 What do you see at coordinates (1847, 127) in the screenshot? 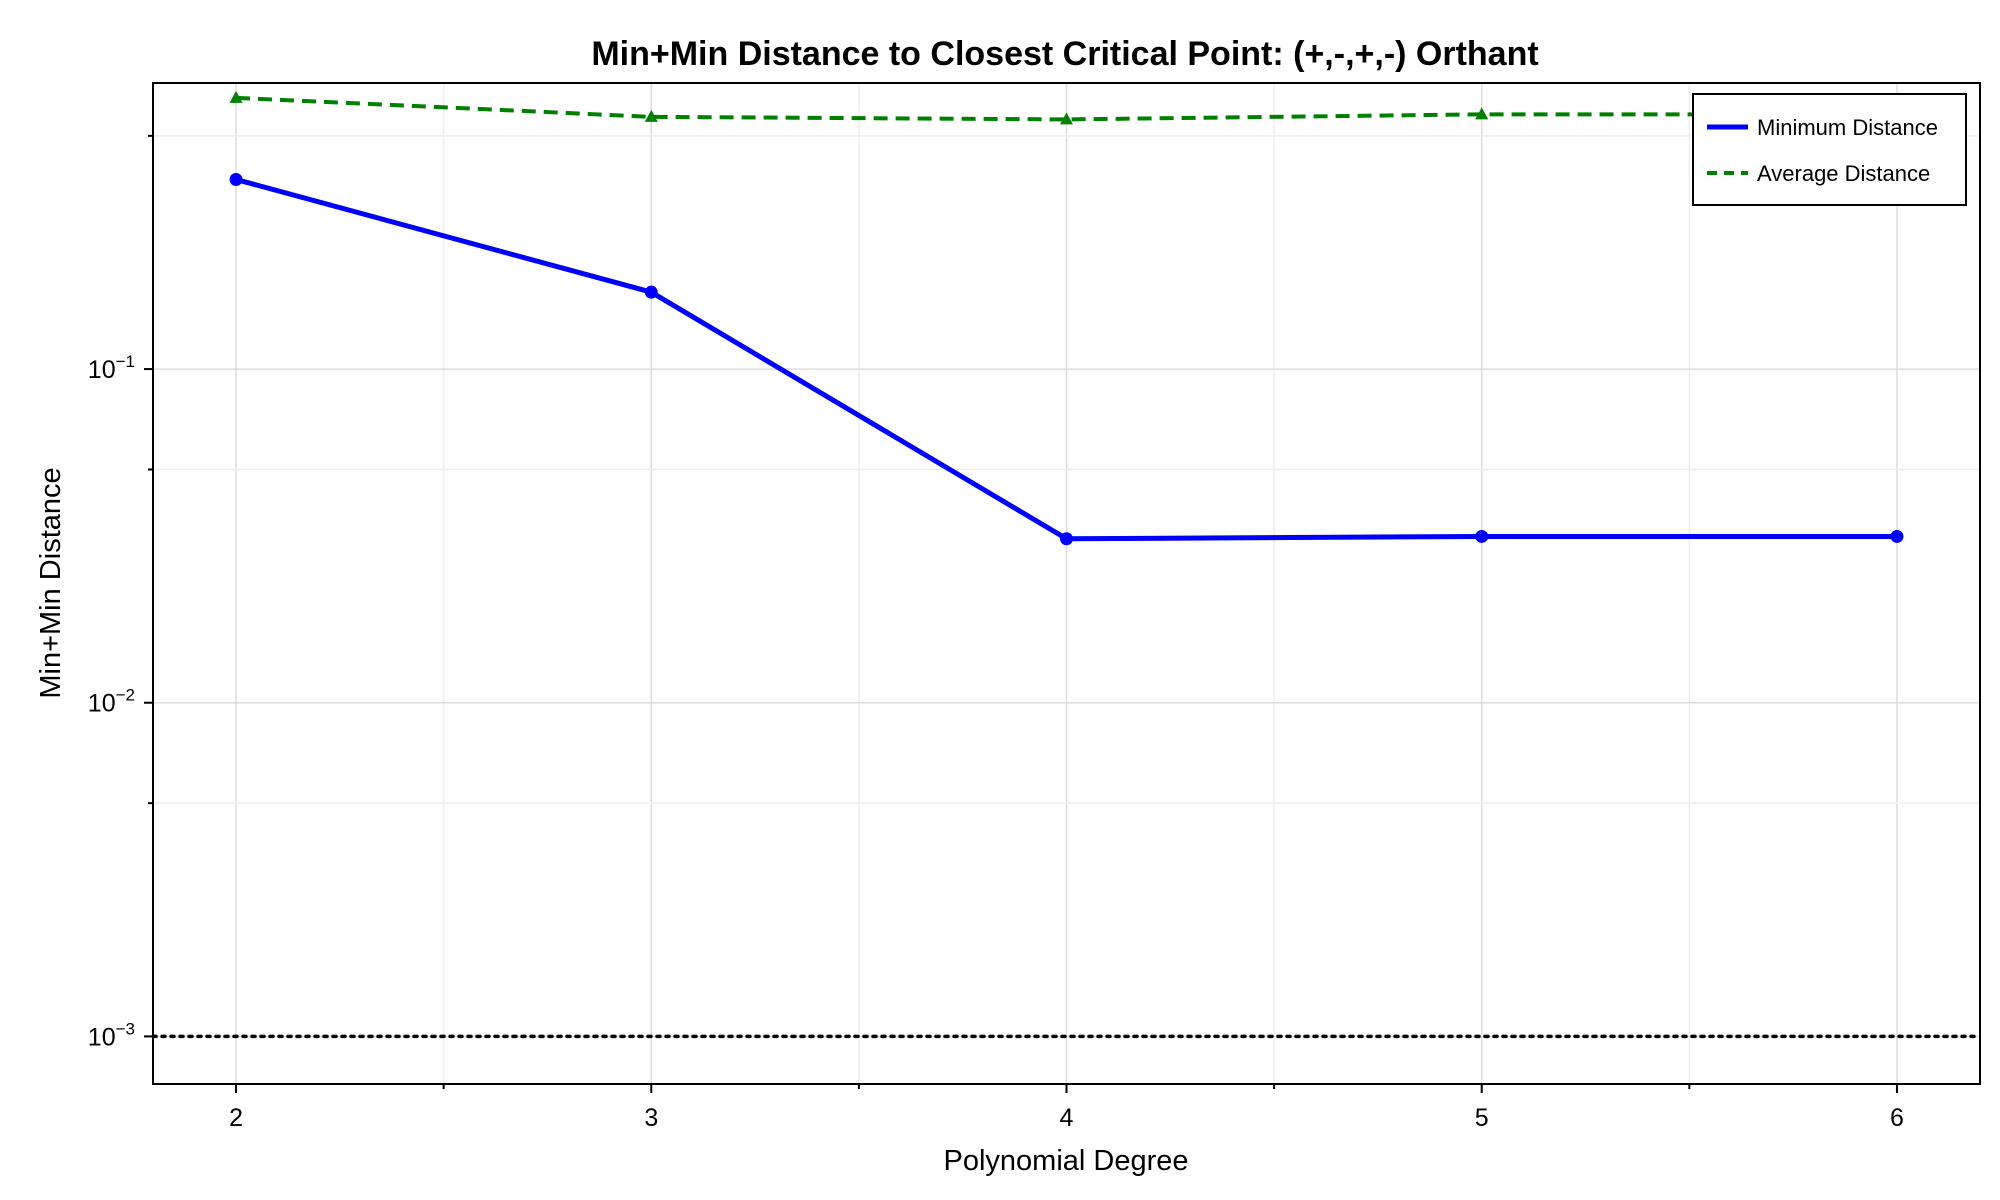
I see `legend-label: Minimum Distance` at bounding box center [1847, 127].